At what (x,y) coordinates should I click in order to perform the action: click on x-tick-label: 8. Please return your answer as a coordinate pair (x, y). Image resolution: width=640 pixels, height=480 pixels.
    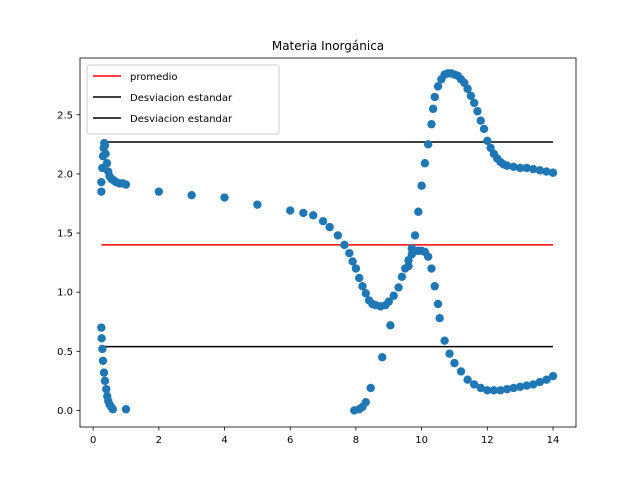
    Looking at the image, I should click on (356, 440).